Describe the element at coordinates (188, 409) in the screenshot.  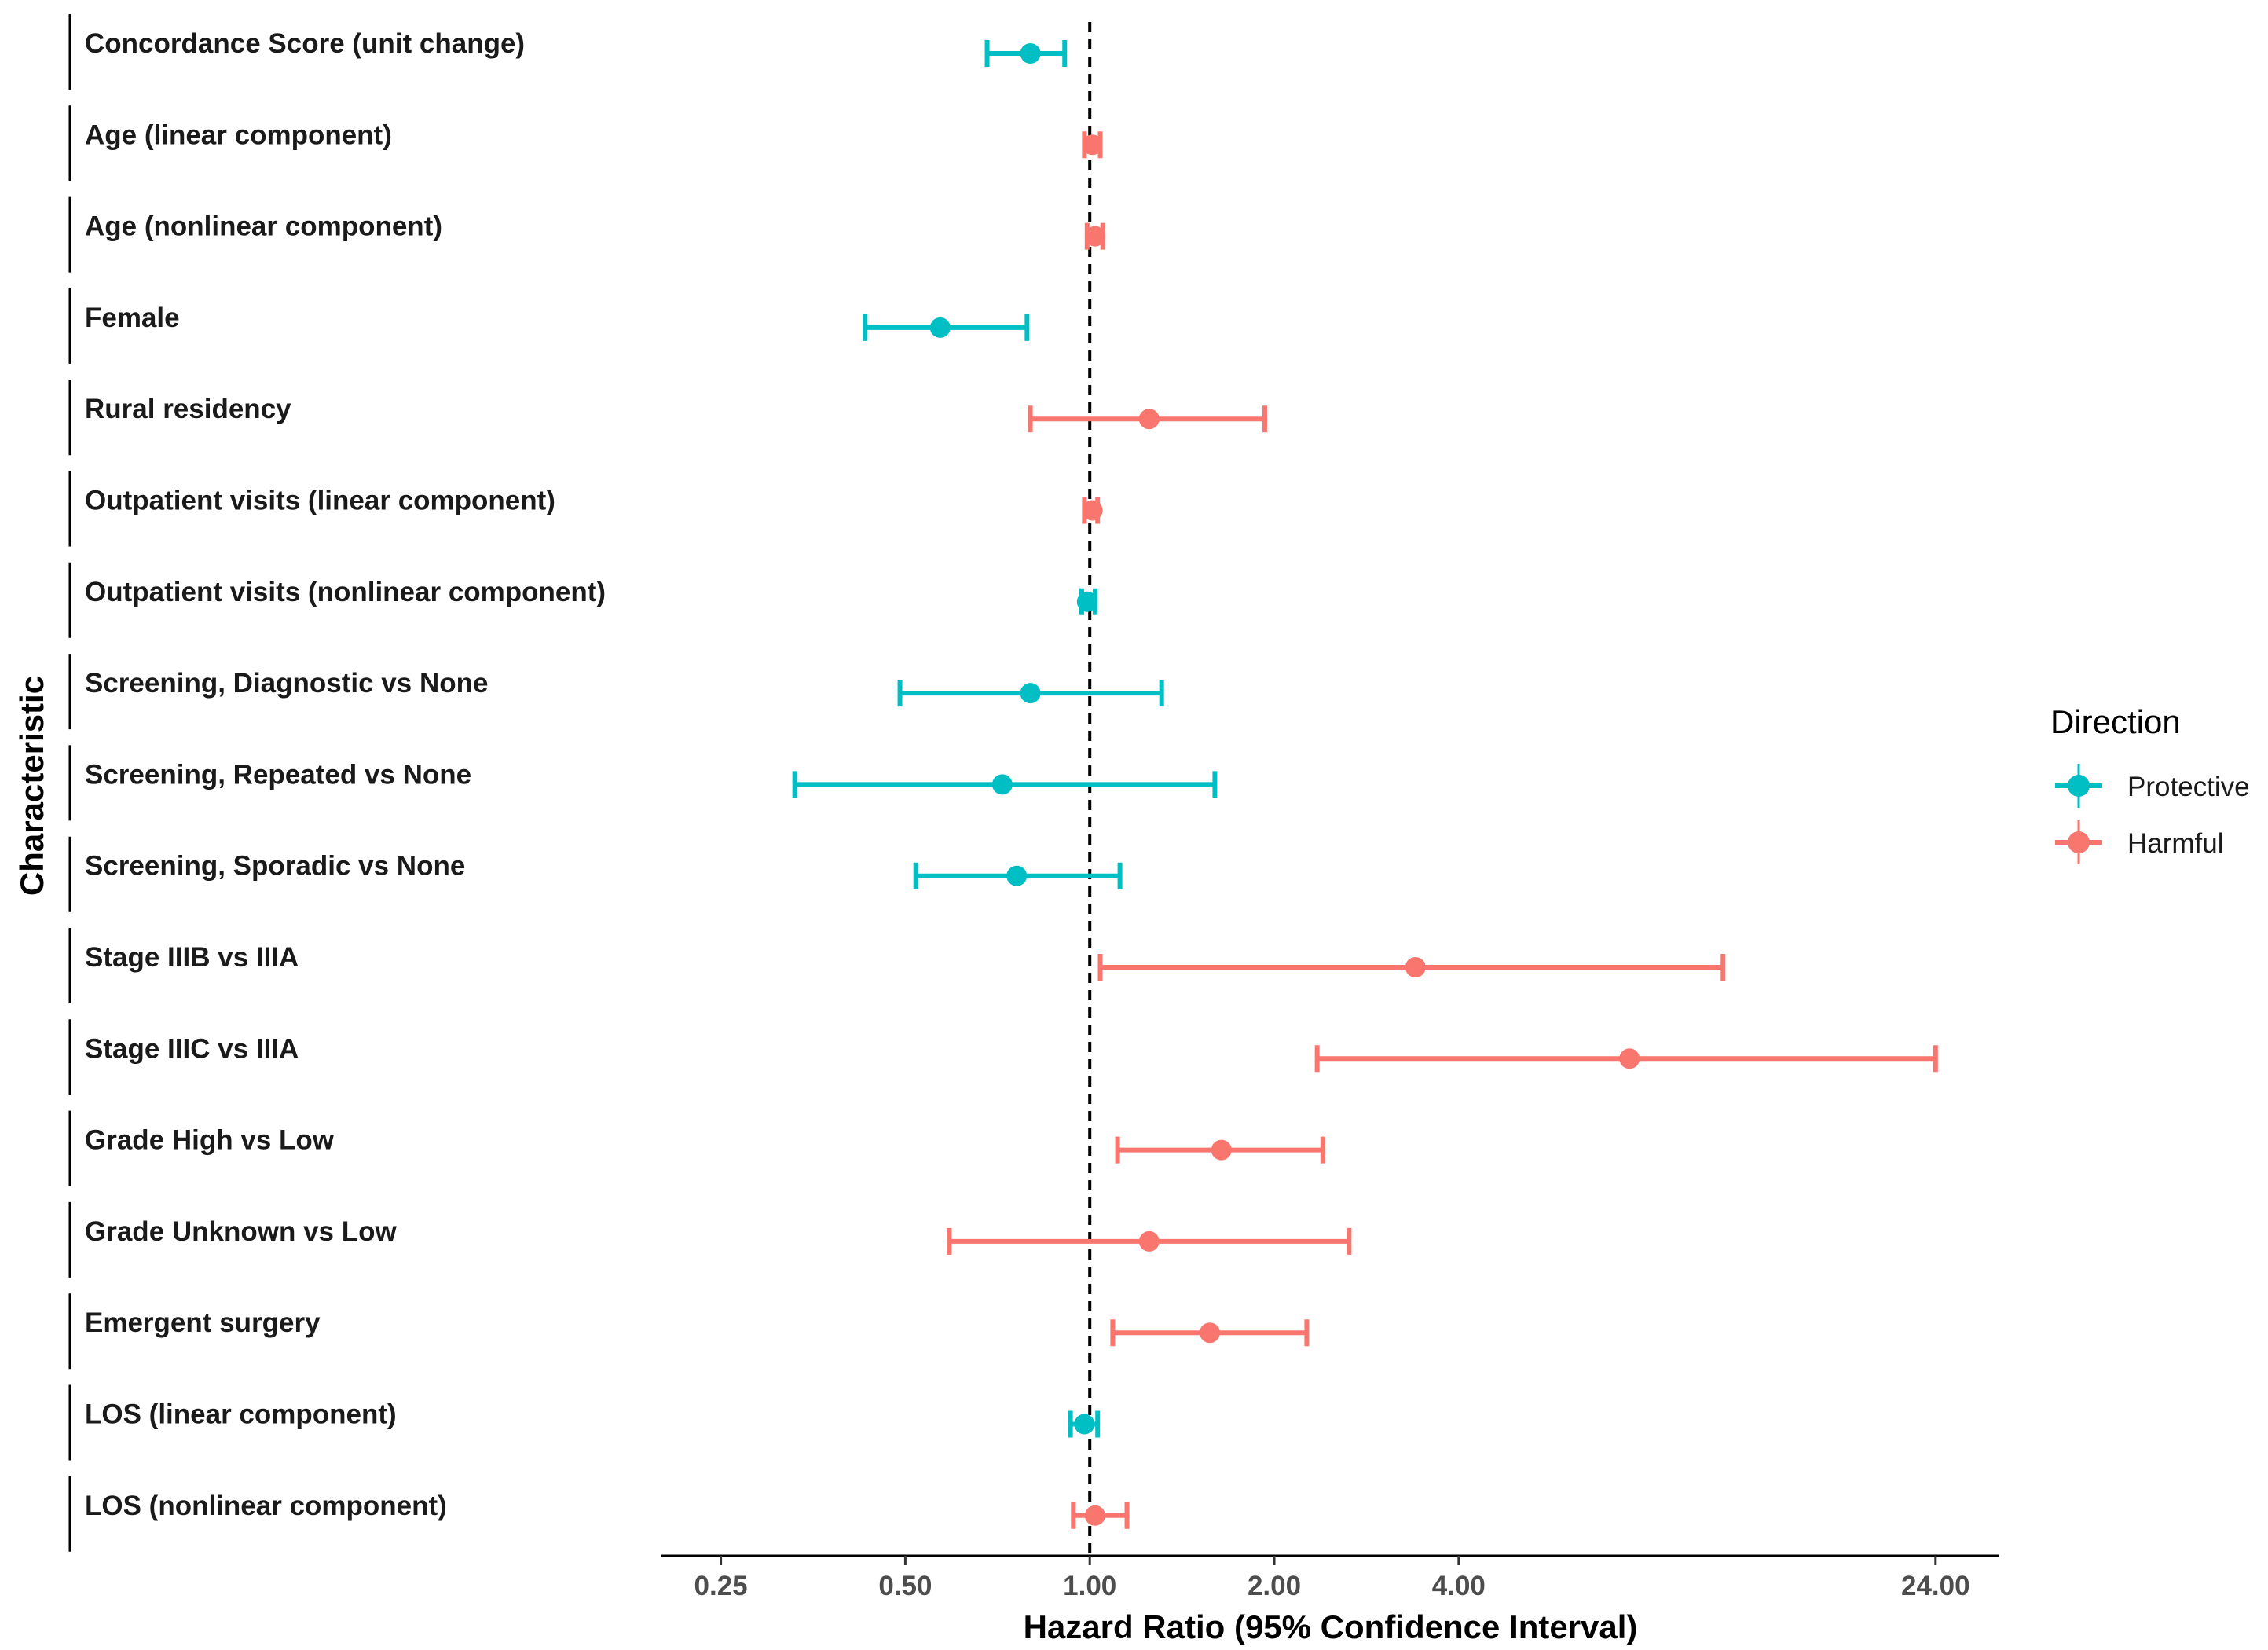
I see `row-label: Rural residency` at that location.